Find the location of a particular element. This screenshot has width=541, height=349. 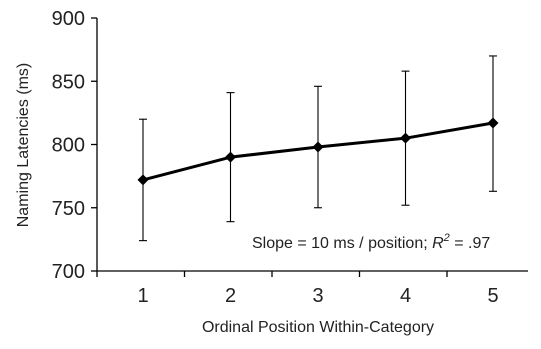

annotation-suffix: = .97 is located at coordinates (470, 243).